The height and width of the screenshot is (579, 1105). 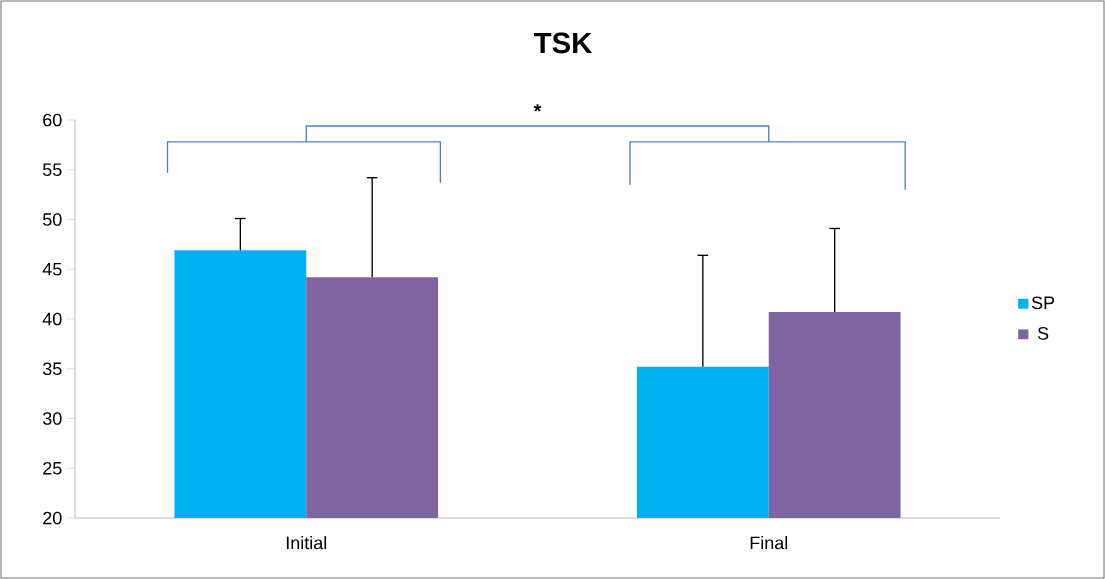 I want to click on x-tick-label: Final, so click(x=769, y=543).